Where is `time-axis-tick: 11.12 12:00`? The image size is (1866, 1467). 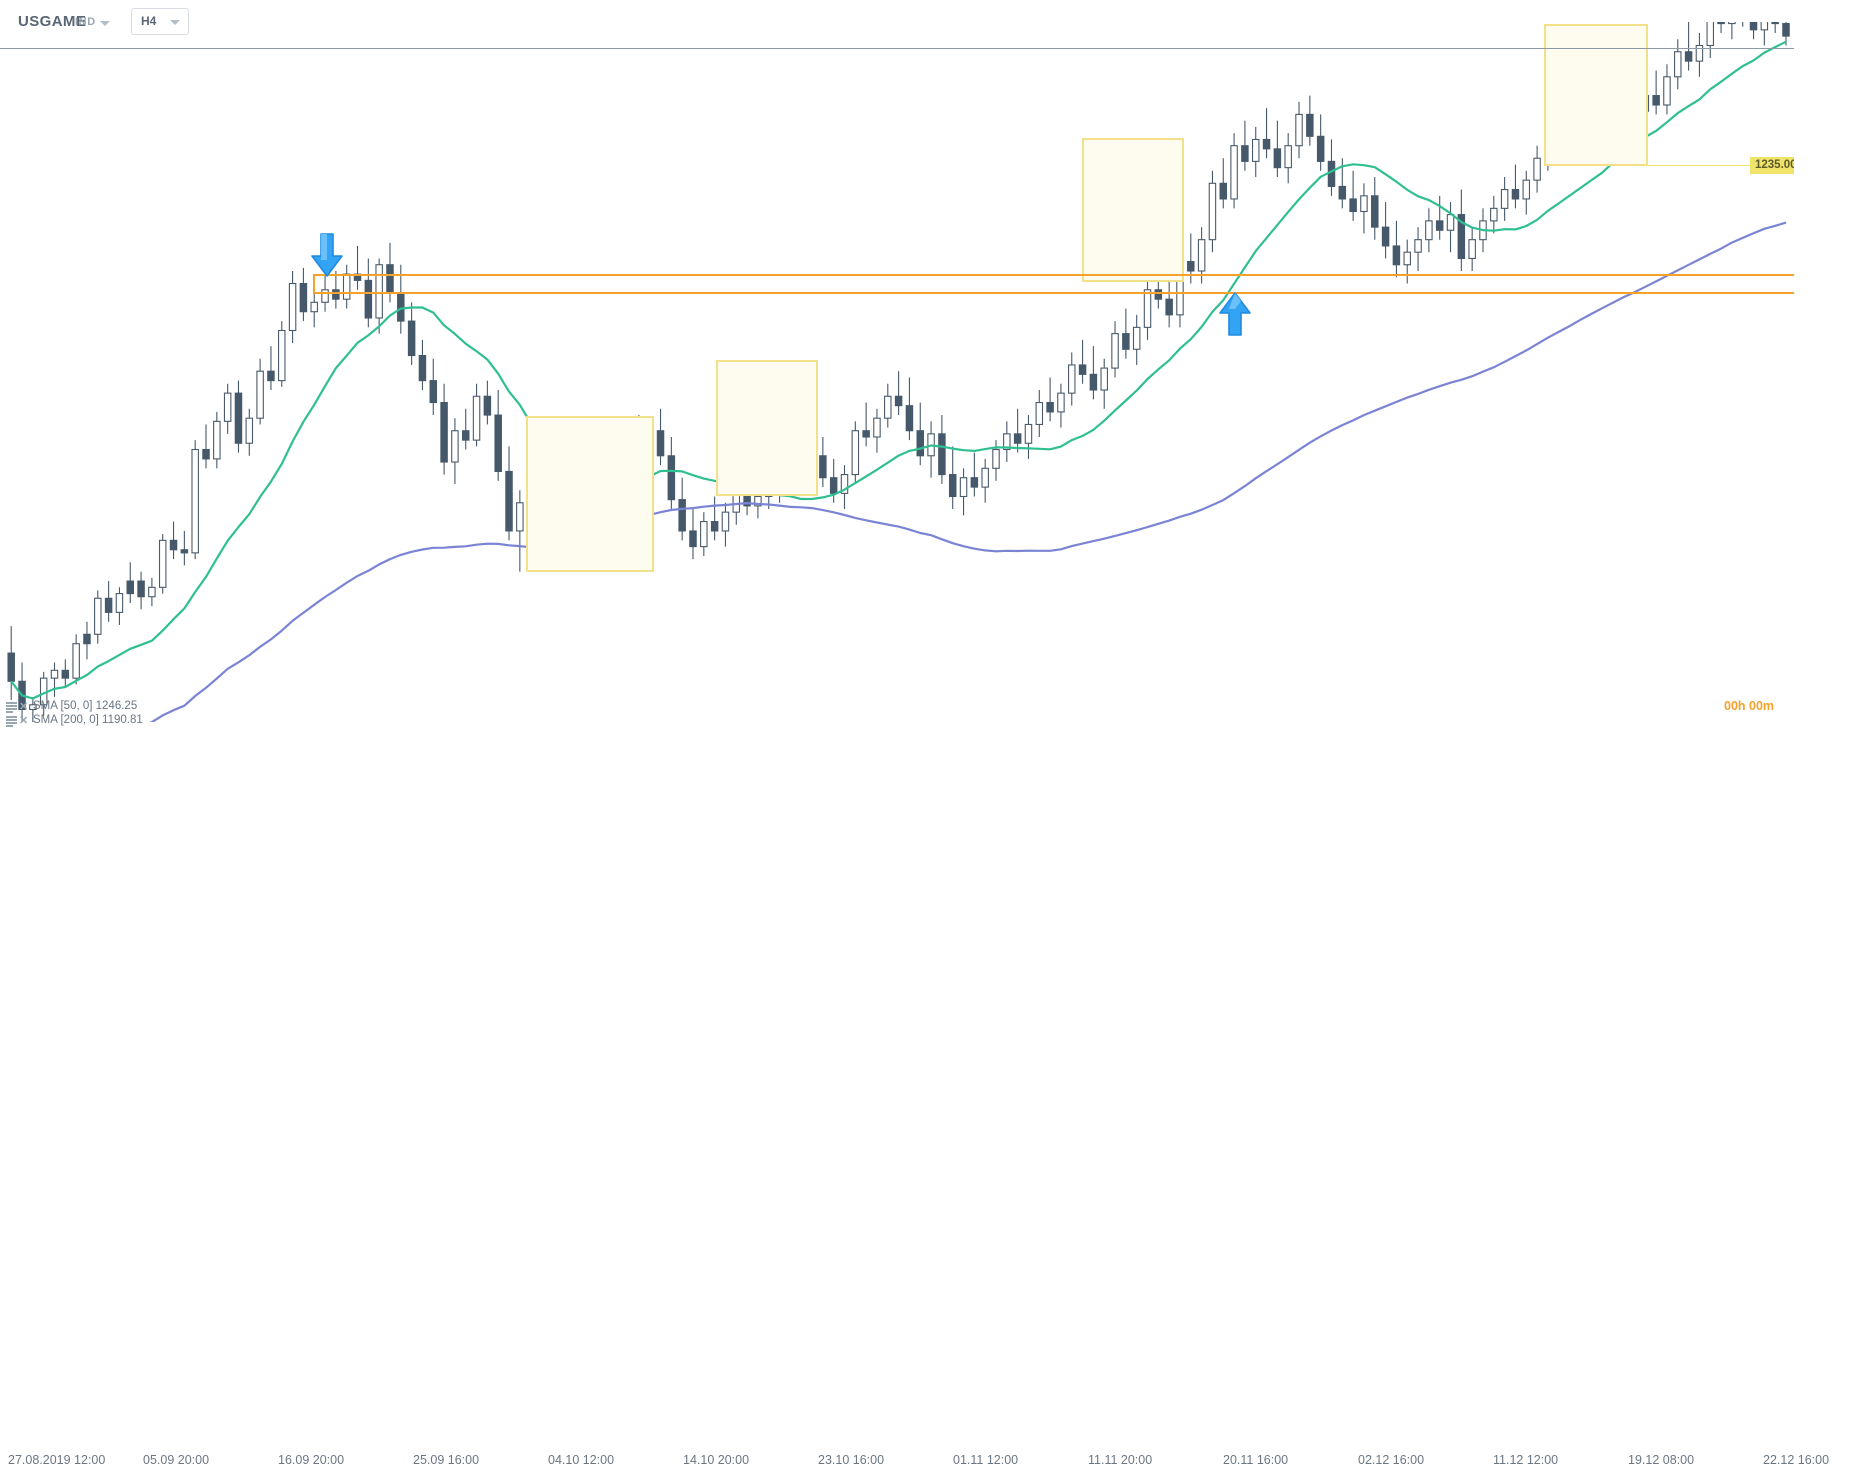
time-axis-tick: 11.12 12:00 is located at coordinates (1526, 1460).